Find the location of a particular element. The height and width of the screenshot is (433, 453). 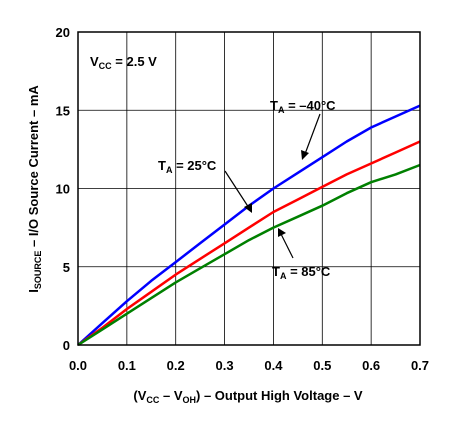

x-tick-label: 0.3 is located at coordinates (225, 365).